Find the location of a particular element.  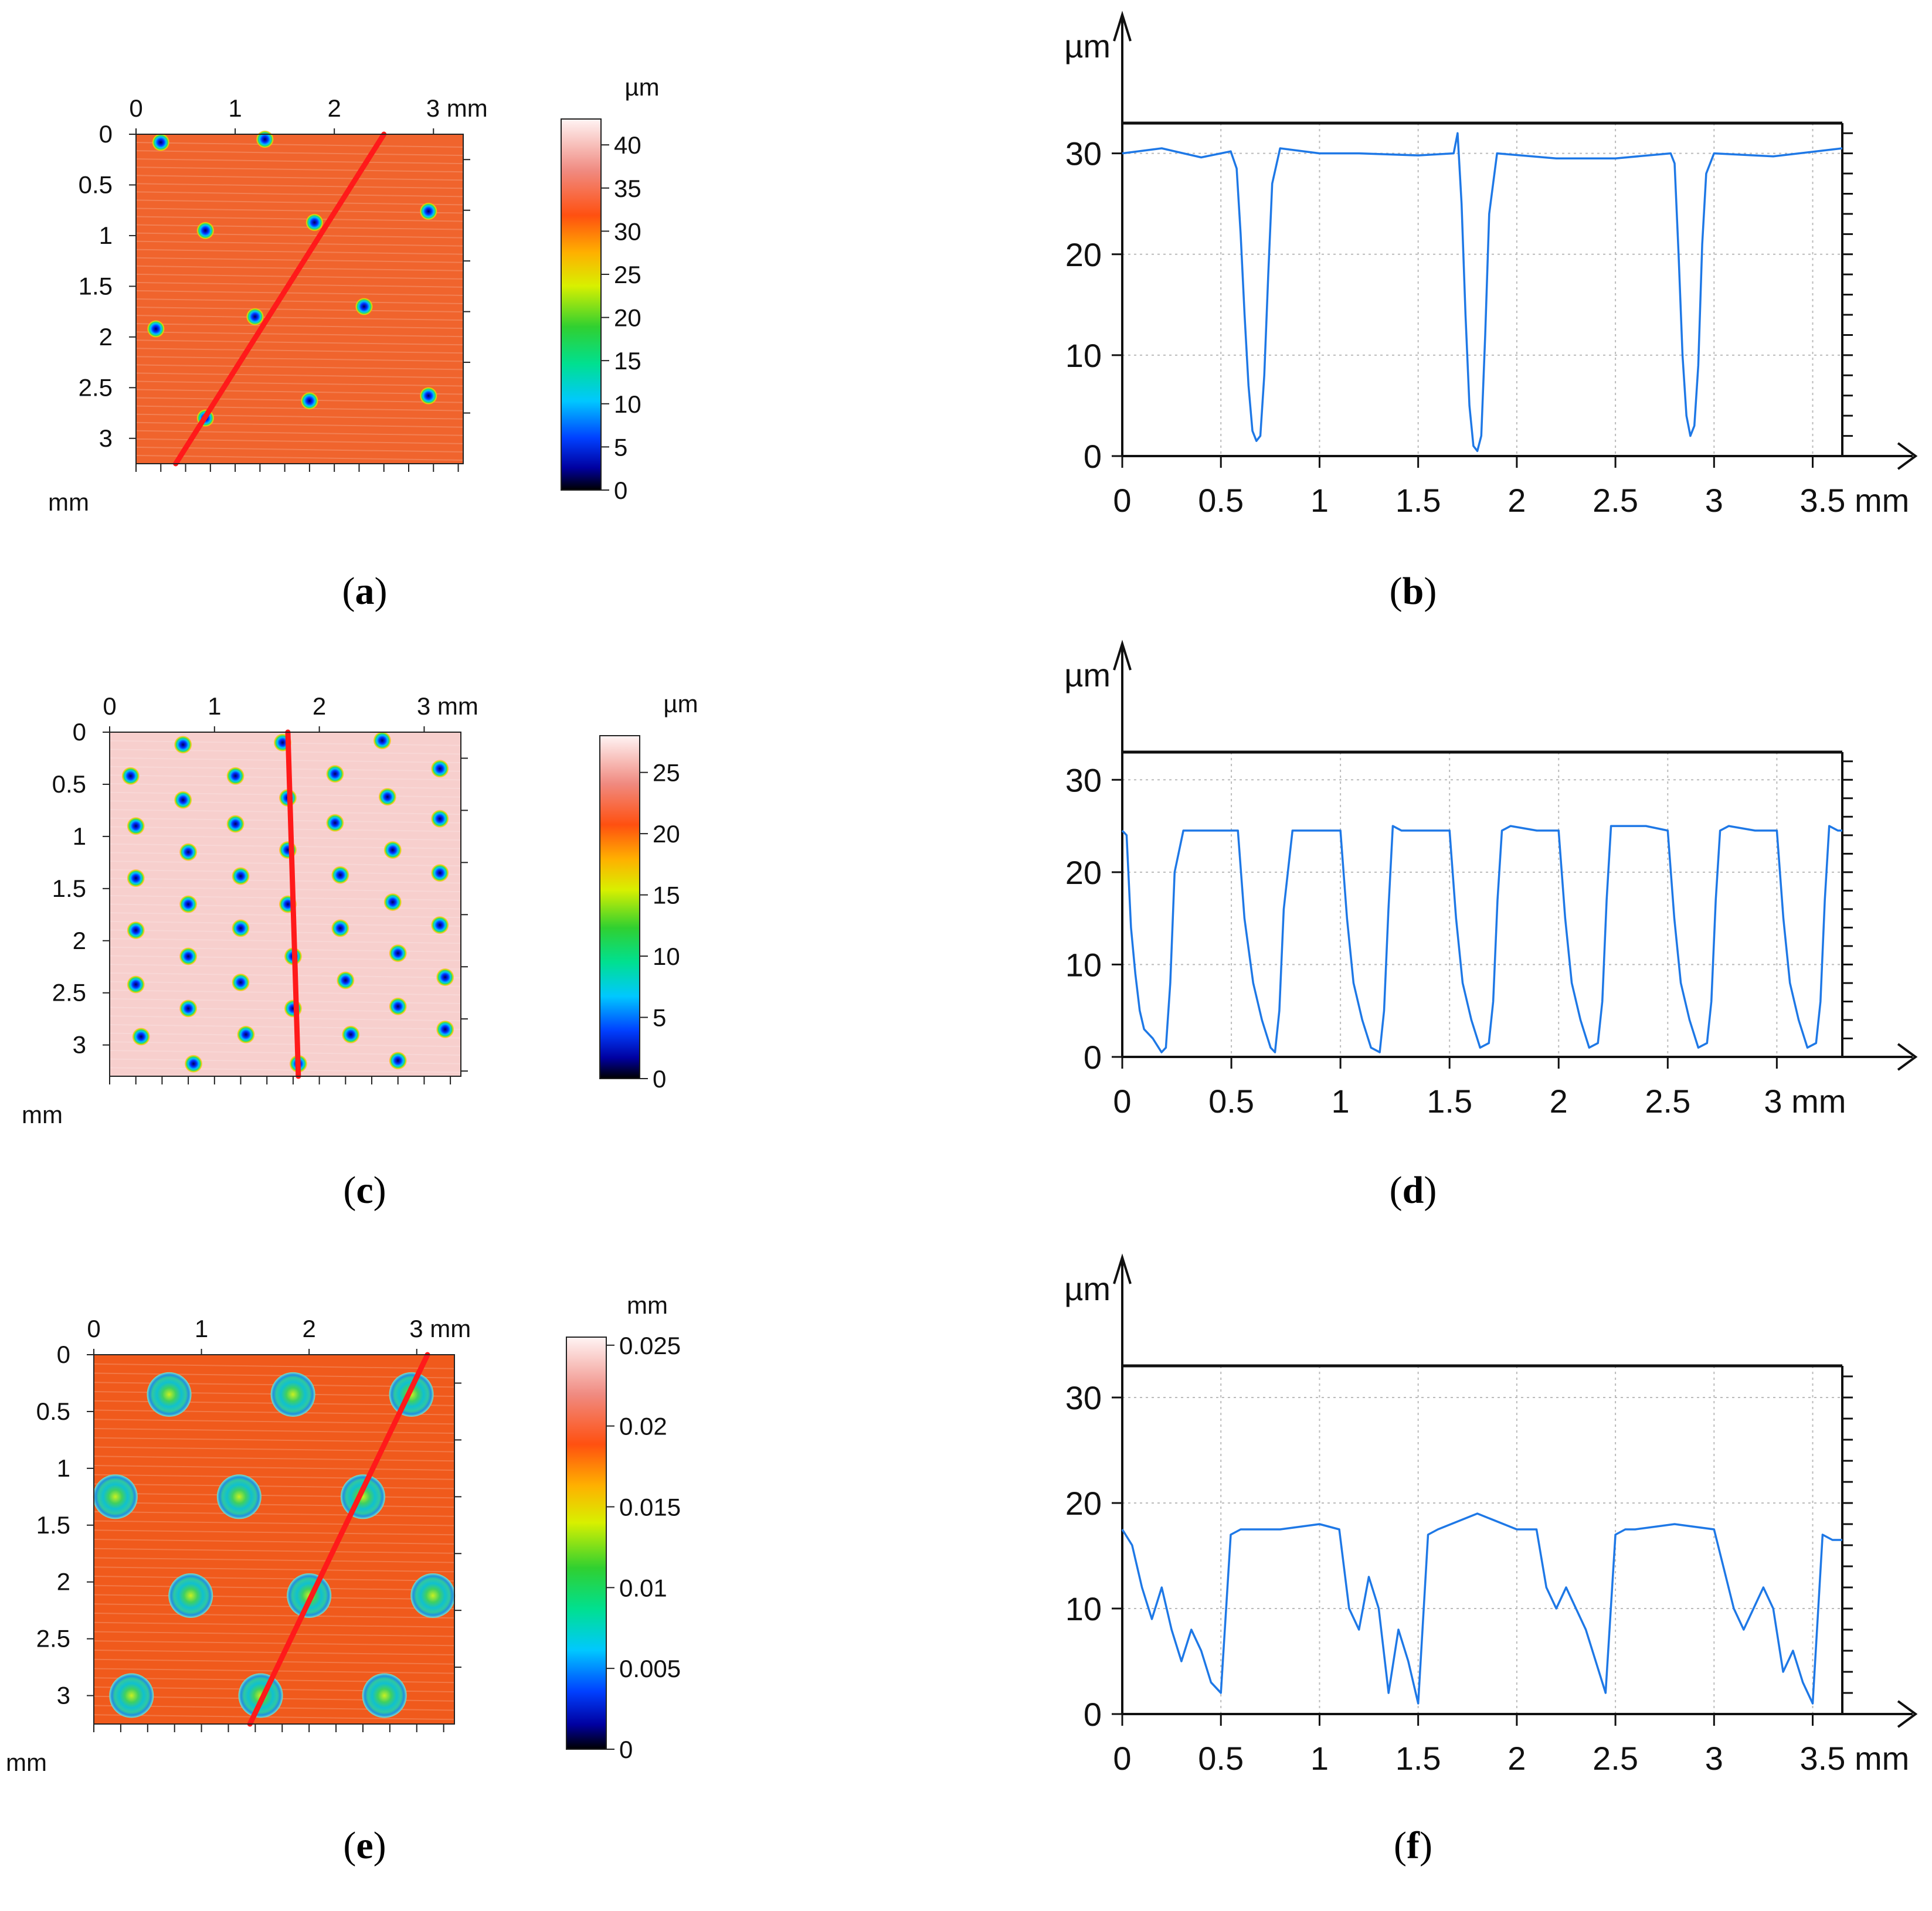

profile-line-c is located at coordinates (293, 904).